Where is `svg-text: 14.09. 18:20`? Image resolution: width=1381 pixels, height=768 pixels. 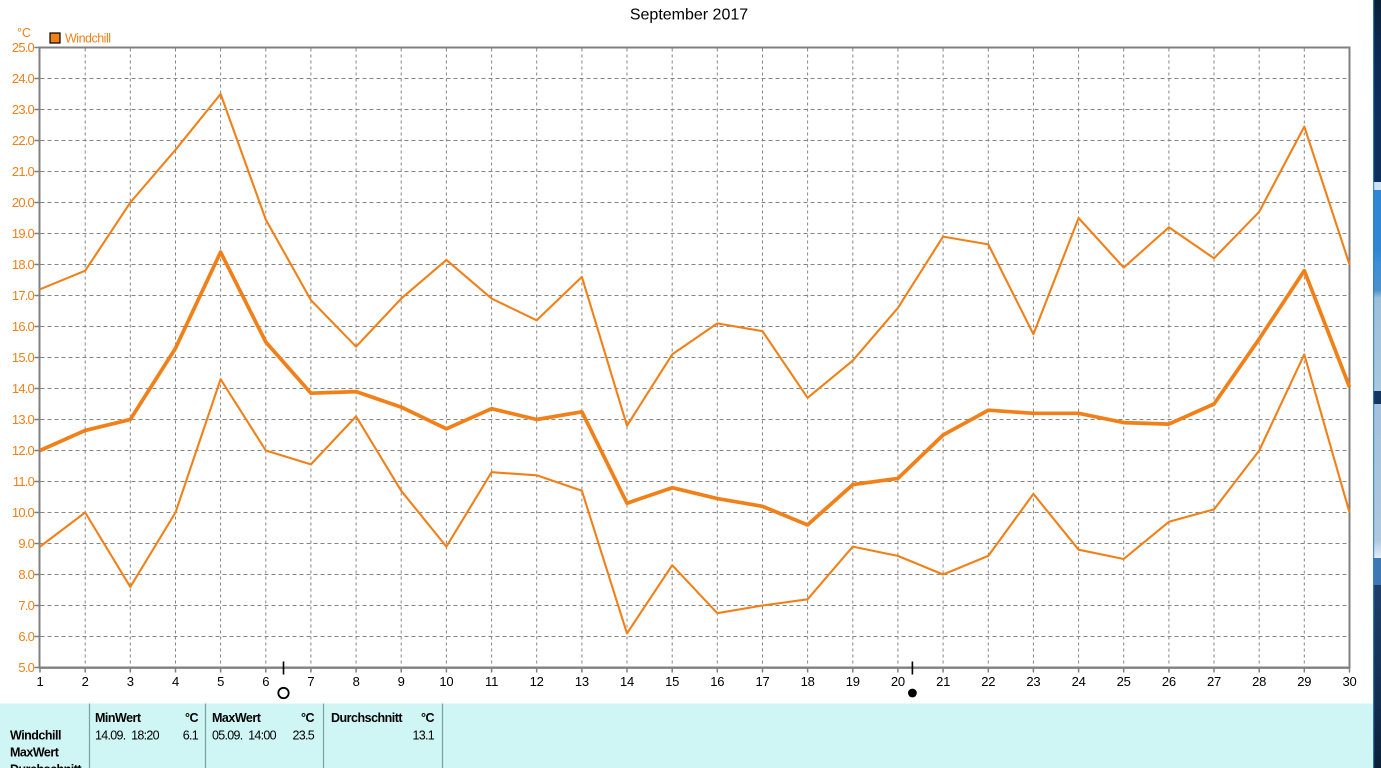 svg-text: 14.09. 18:20 is located at coordinates (127, 736).